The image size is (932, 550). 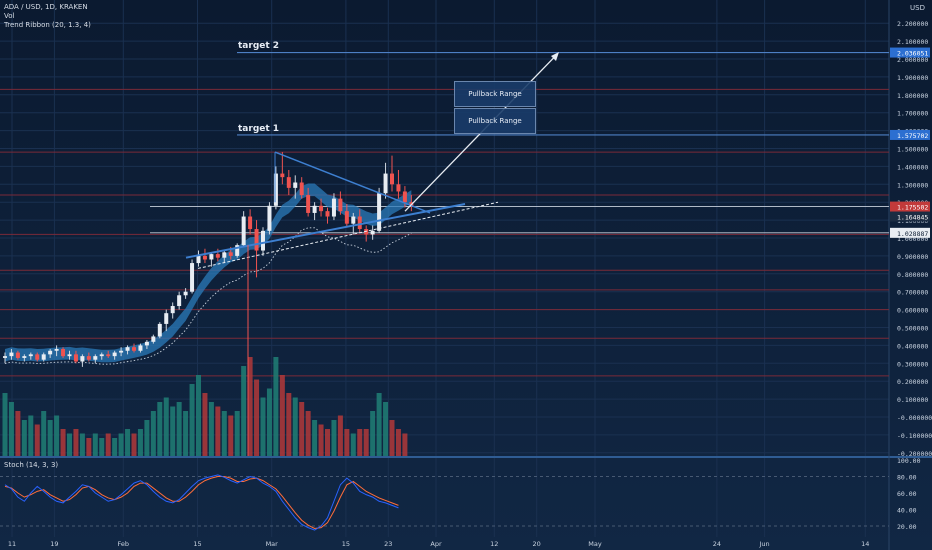 What do you see at coordinates (912, 329) in the screenshot?
I see `price-tick-label: 0.500000` at bounding box center [912, 329].